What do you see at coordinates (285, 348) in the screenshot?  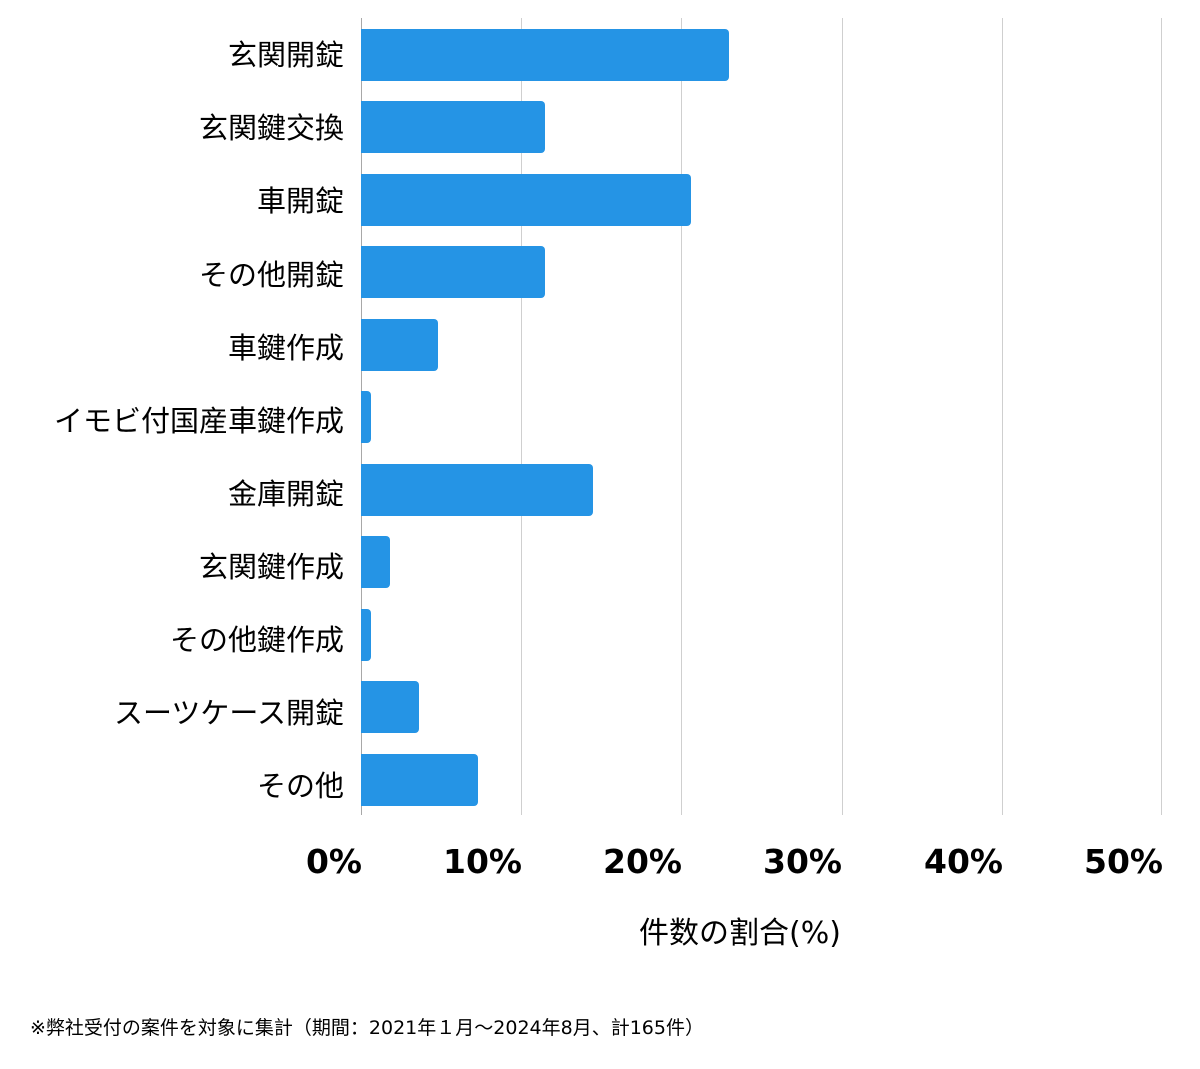 I see `category-label: 車鍵作成` at bounding box center [285, 348].